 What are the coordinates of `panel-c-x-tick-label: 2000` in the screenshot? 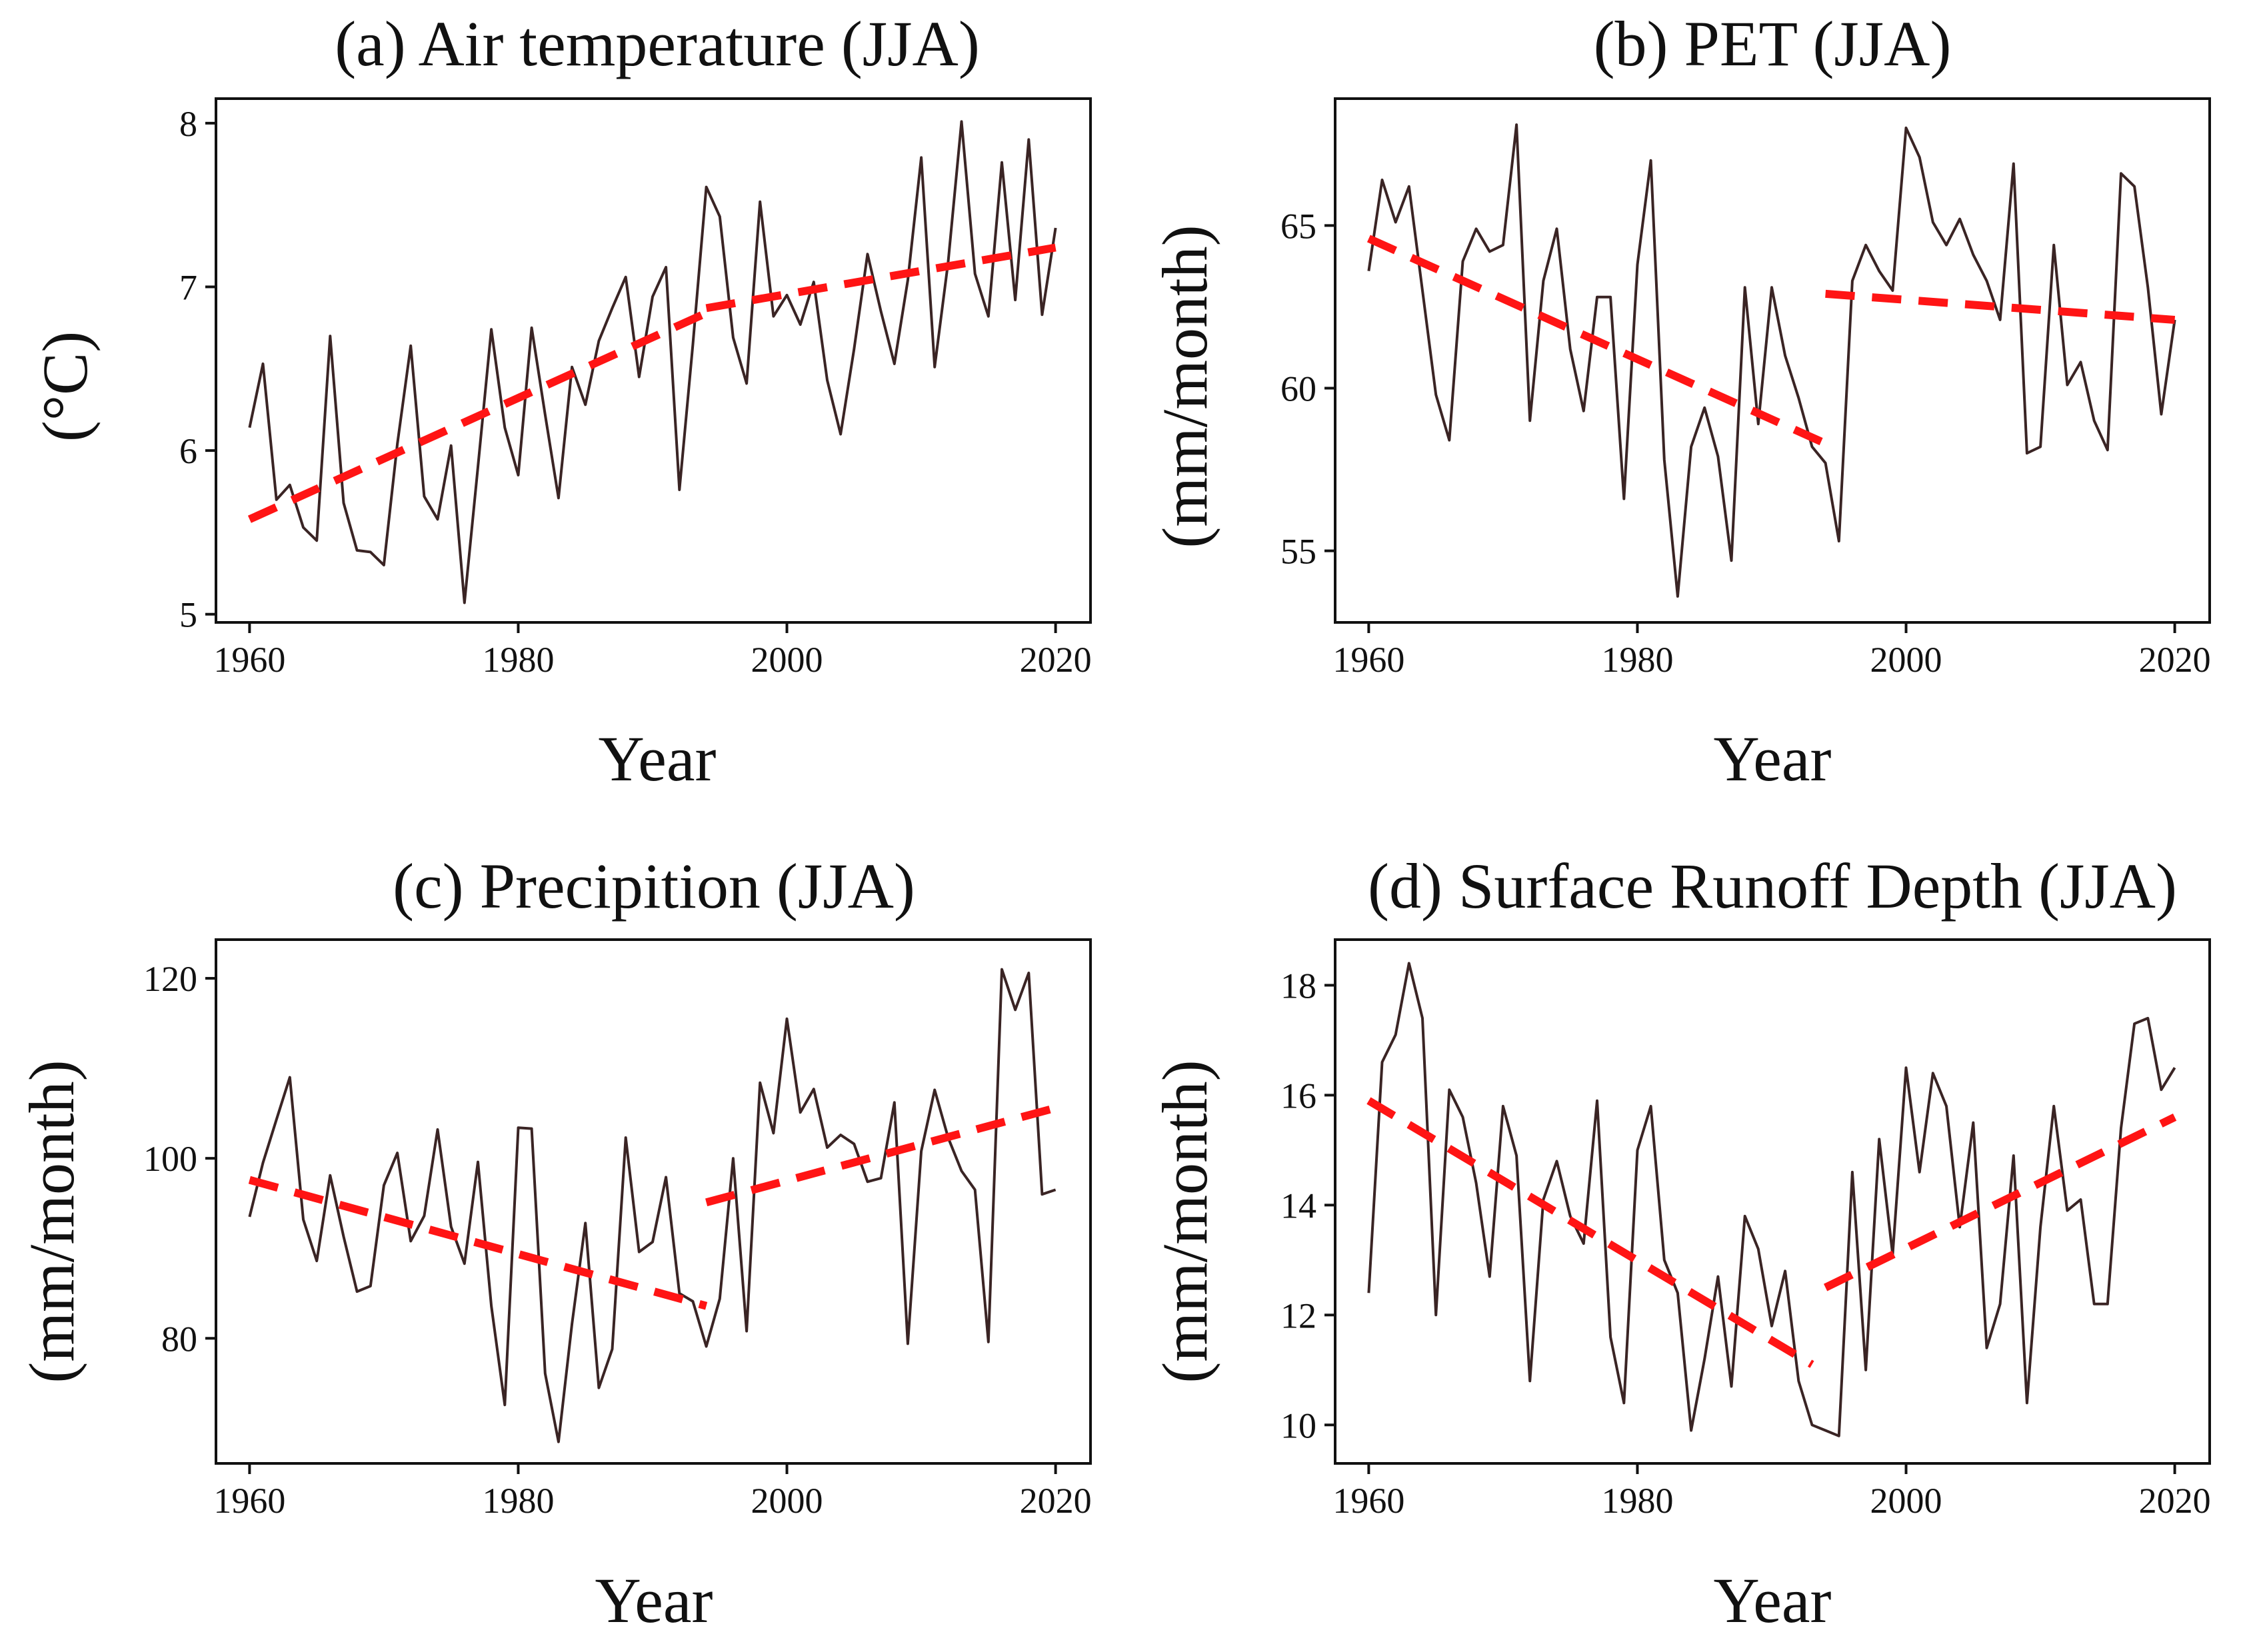 It's located at (787, 1501).